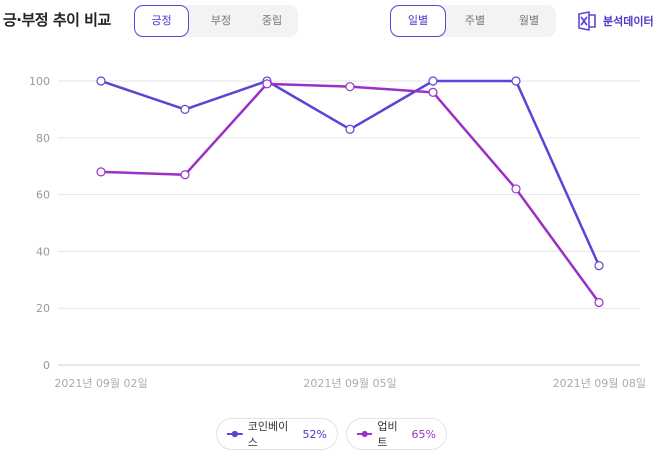 The width and height of the screenshot is (666, 455). I want to click on x-tick-label: 2021년 09월 05일, so click(349, 383).